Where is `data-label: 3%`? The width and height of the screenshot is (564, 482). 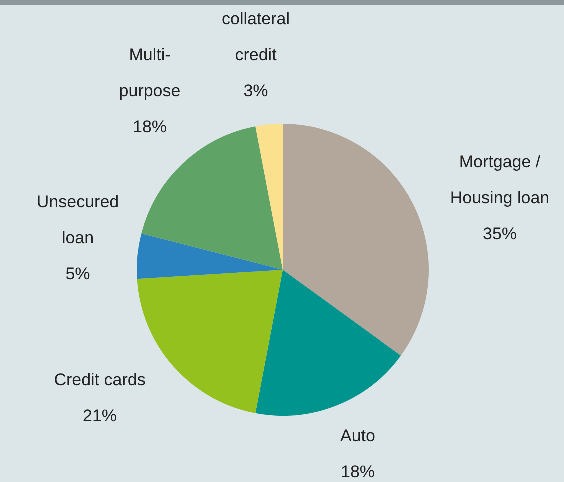 data-label: 3% is located at coordinates (256, 91).